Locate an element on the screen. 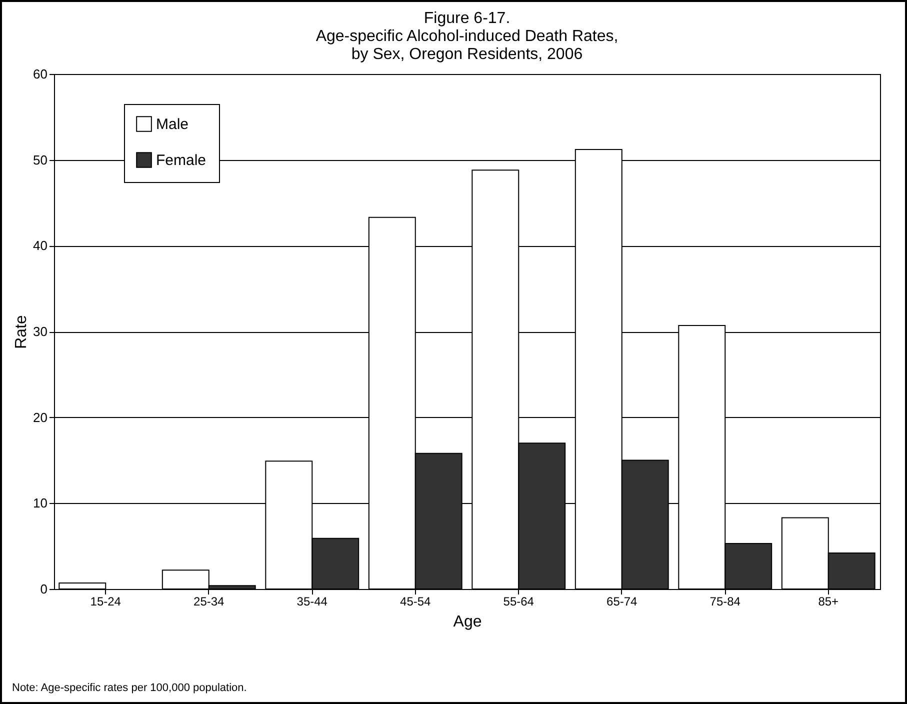 This screenshot has width=907, height=704. y-tick-label: 40 is located at coordinates (40, 246).